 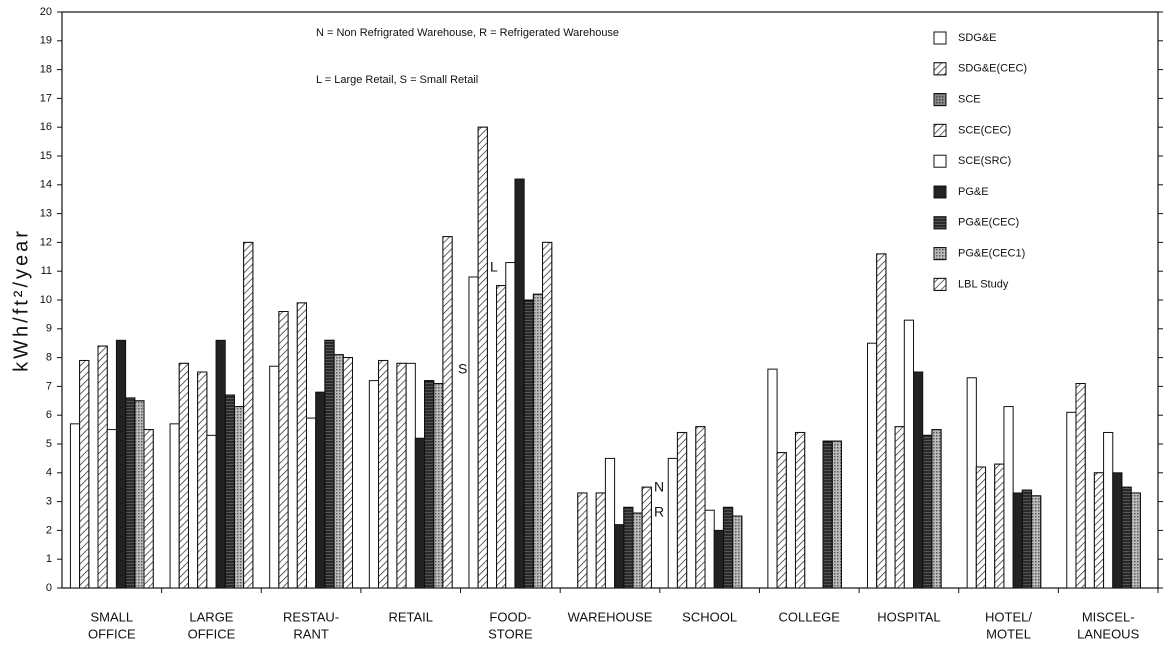 What do you see at coordinates (46, 271) in the screenshot?
I see `y-tick-label: 11` at bounding box center [46, 271].